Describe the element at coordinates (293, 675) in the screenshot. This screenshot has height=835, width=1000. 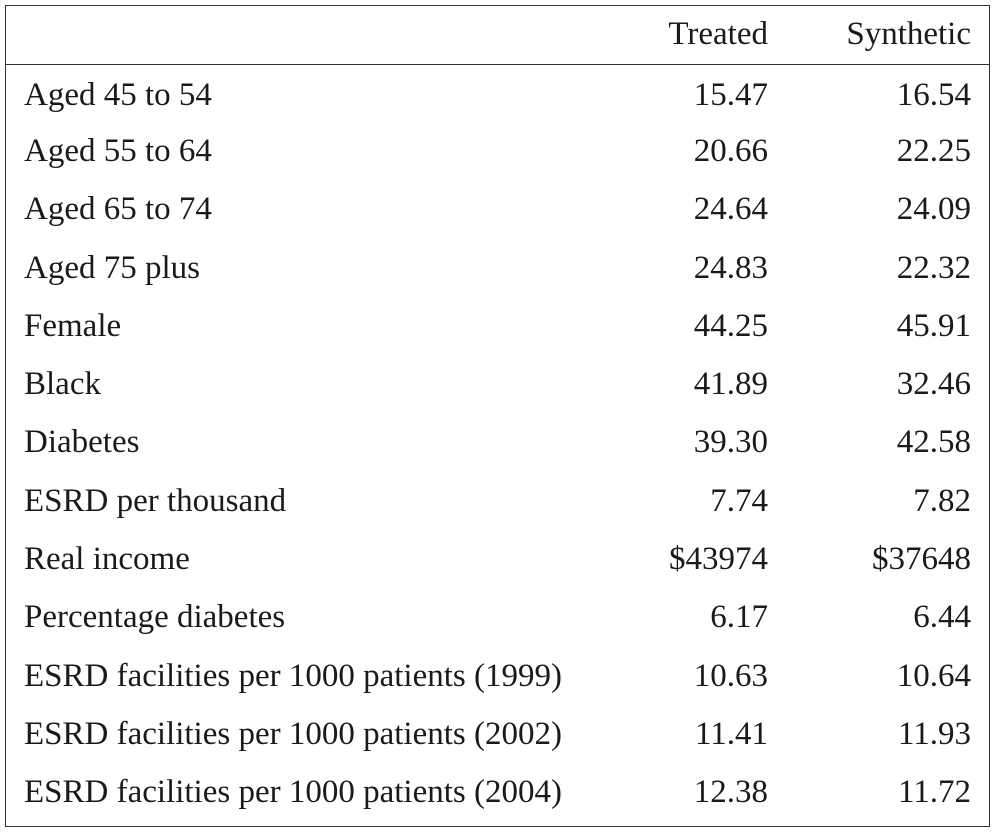
I see `row-label: ESRD facilities per 1000 patients (1999)` at that location.